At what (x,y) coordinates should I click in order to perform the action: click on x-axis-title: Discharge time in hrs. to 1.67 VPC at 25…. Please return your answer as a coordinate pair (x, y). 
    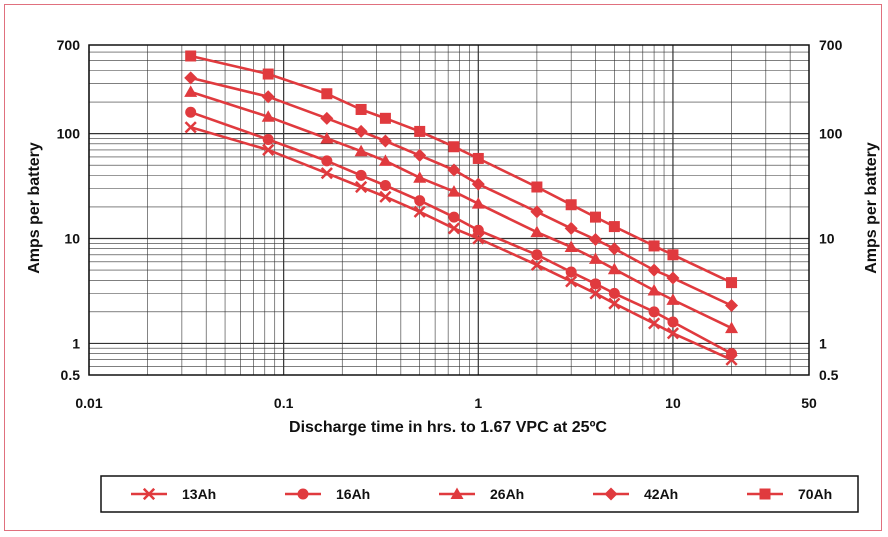
    Looking at the image, I should click on (448, 427).